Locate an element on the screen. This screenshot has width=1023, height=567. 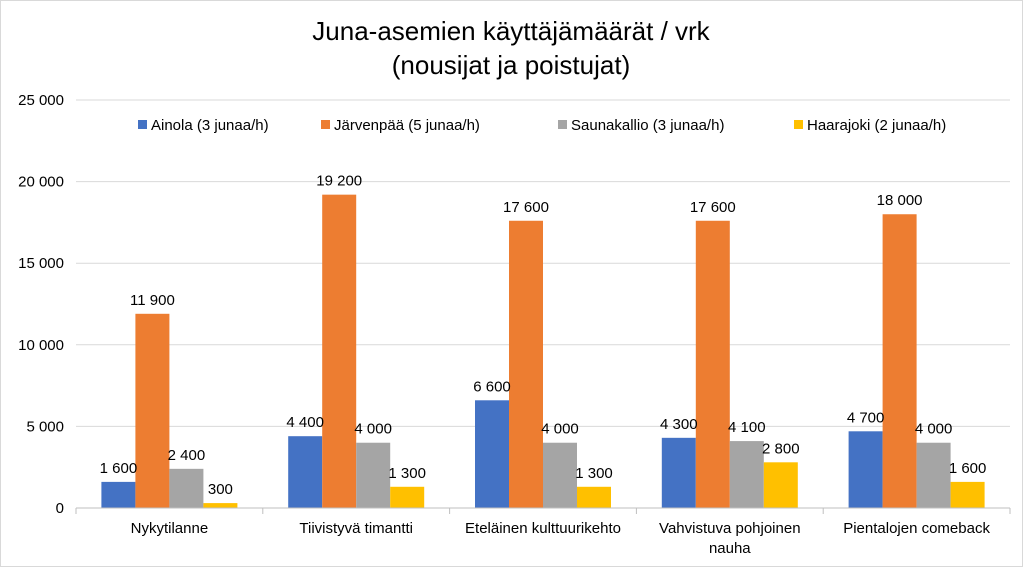
y-tick-label: 20 000 is located at coordinates (41, 182).